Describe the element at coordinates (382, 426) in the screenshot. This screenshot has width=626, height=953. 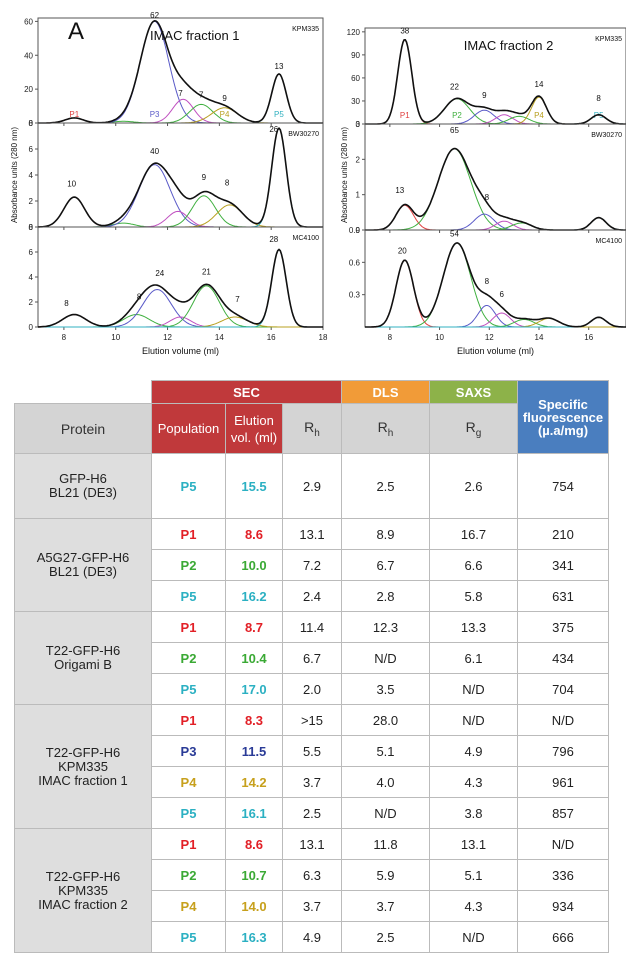
I see `rh-letter: R` at that location.